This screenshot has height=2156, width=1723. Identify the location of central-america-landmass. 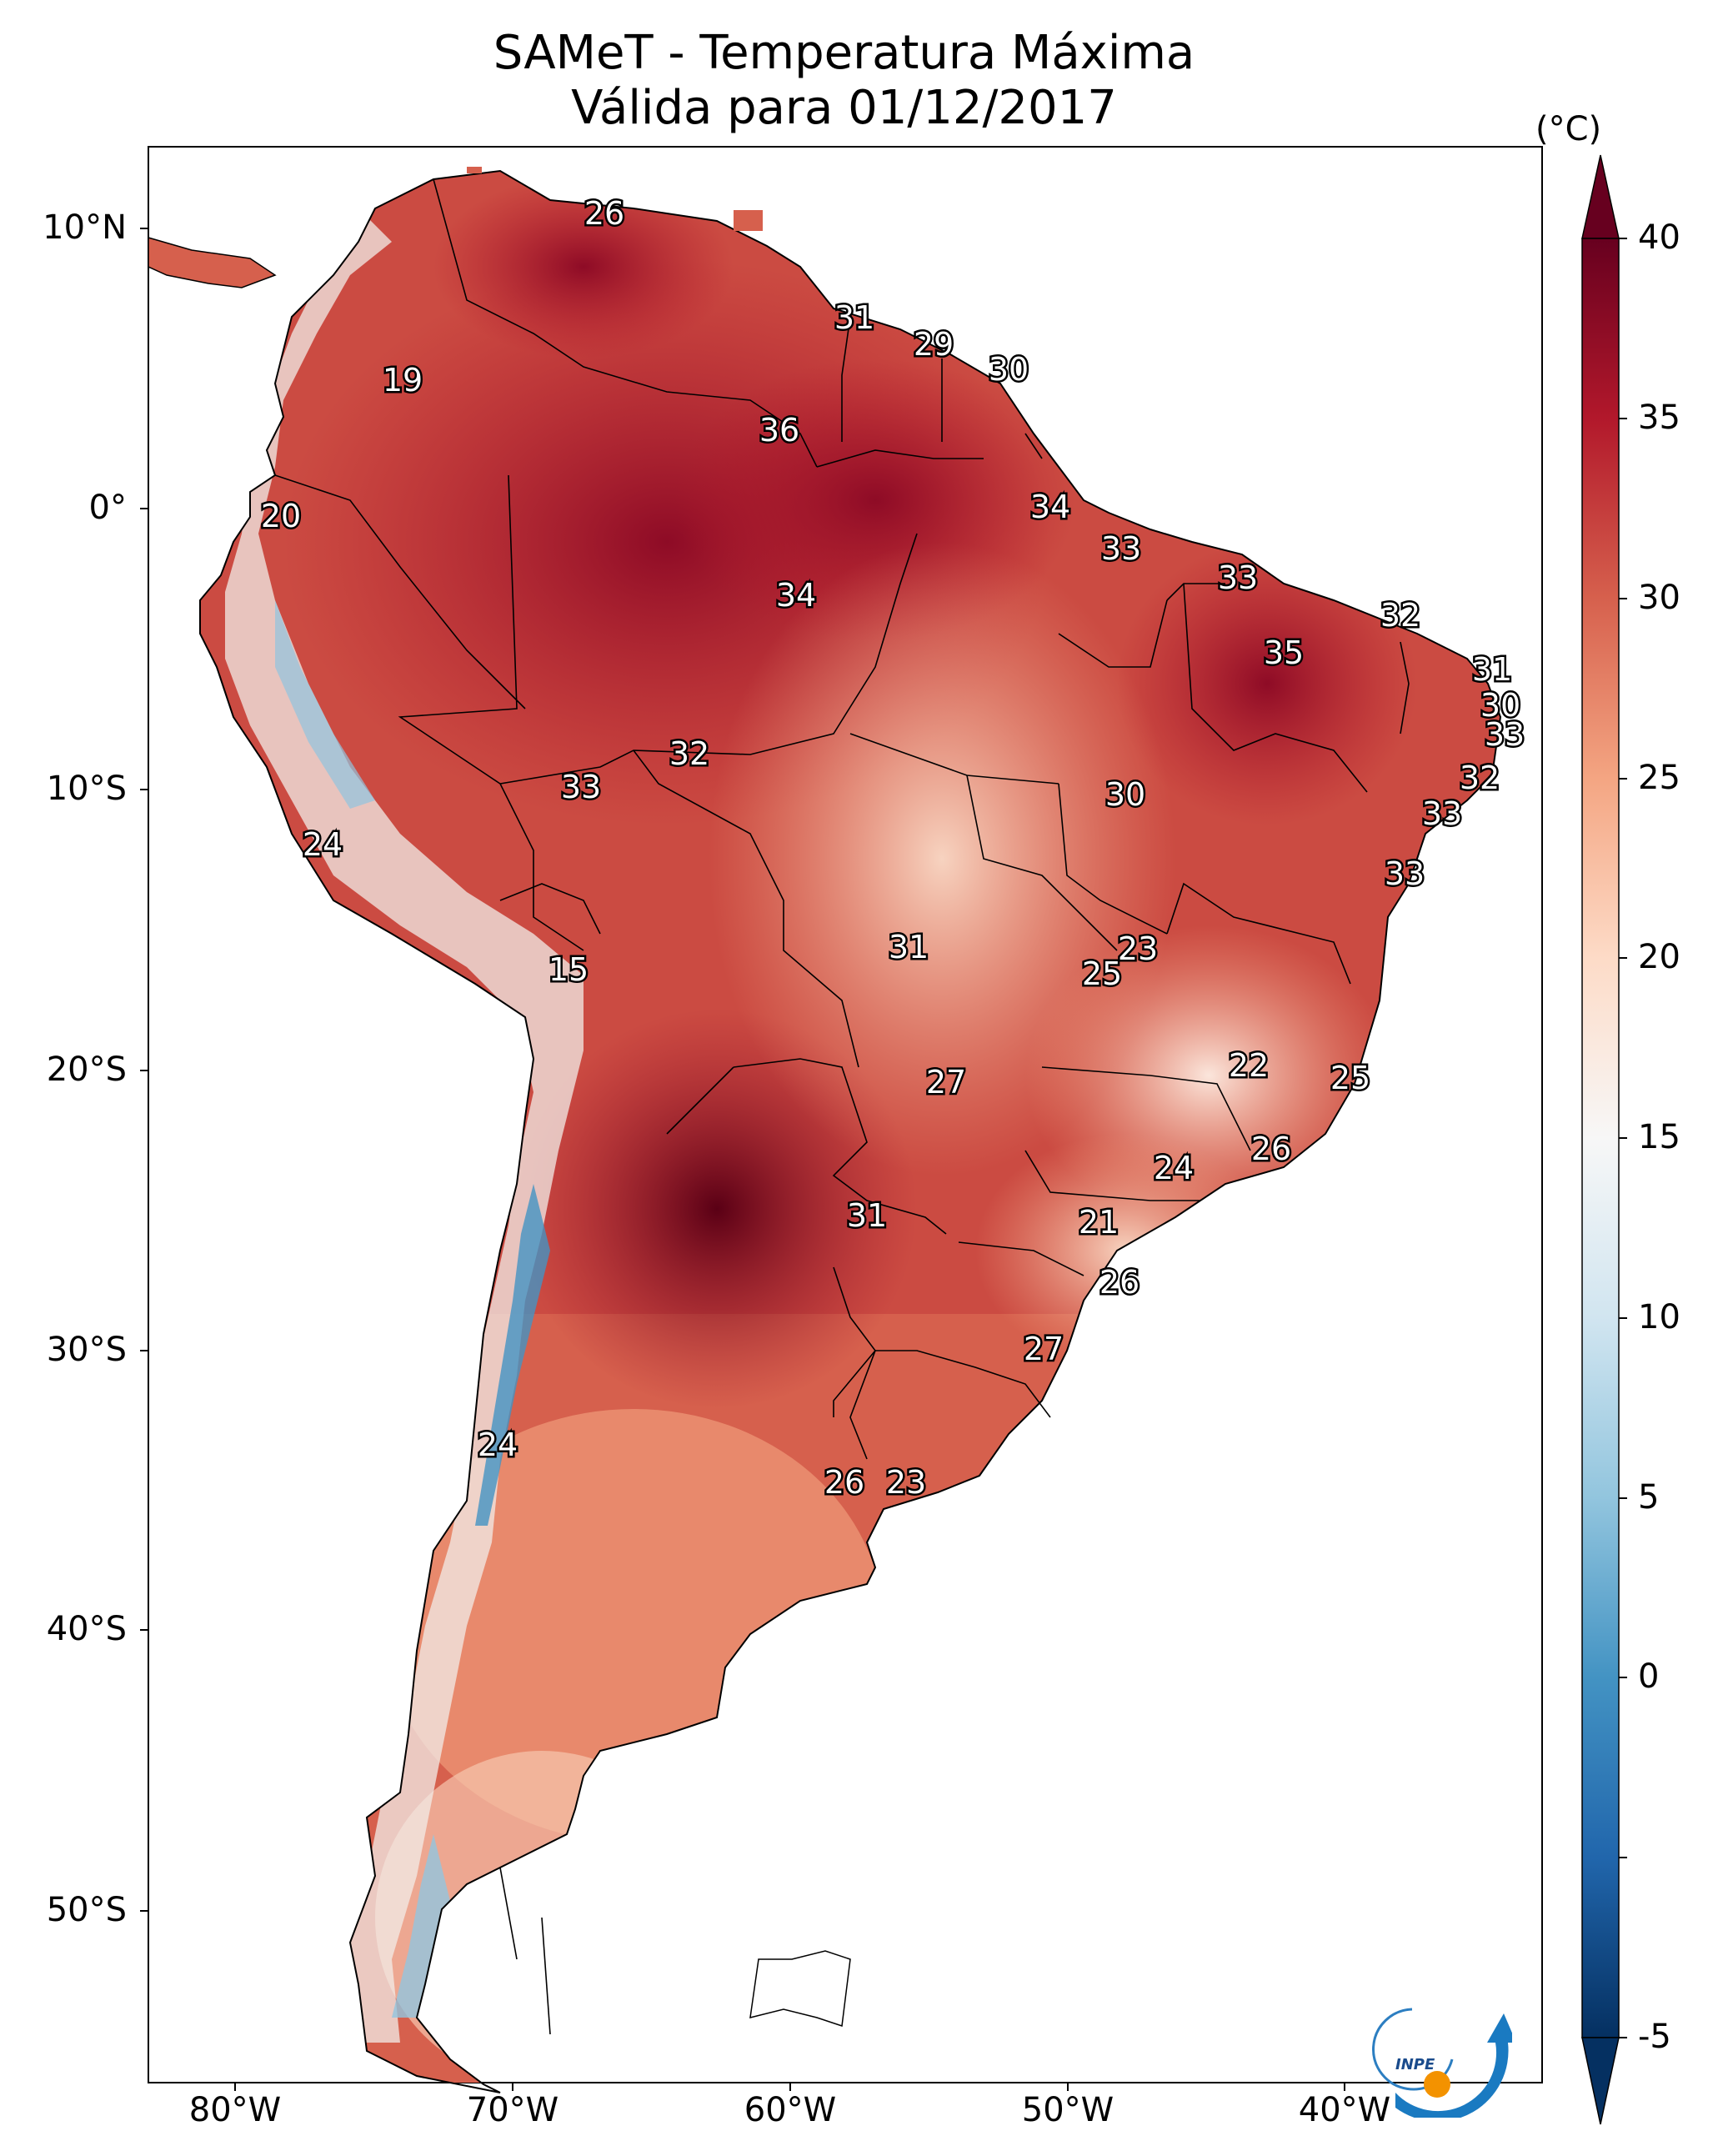
(212, 262).